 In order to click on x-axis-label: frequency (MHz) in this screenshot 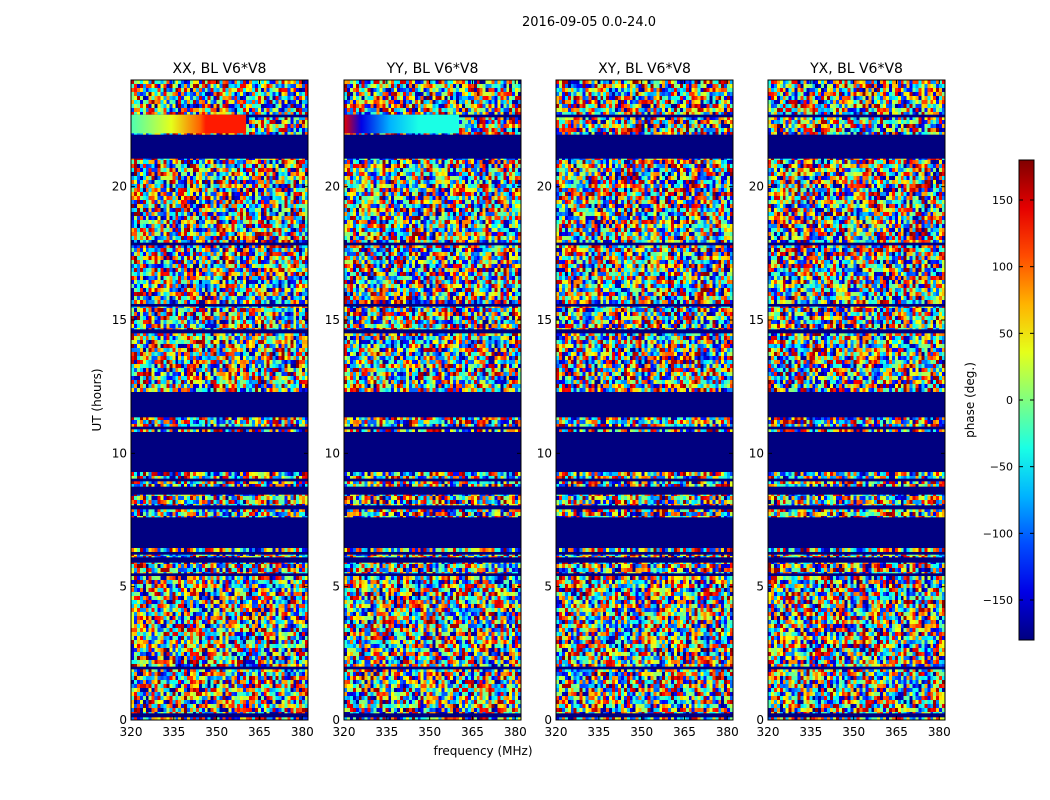, I will do `click(482, 751)`.